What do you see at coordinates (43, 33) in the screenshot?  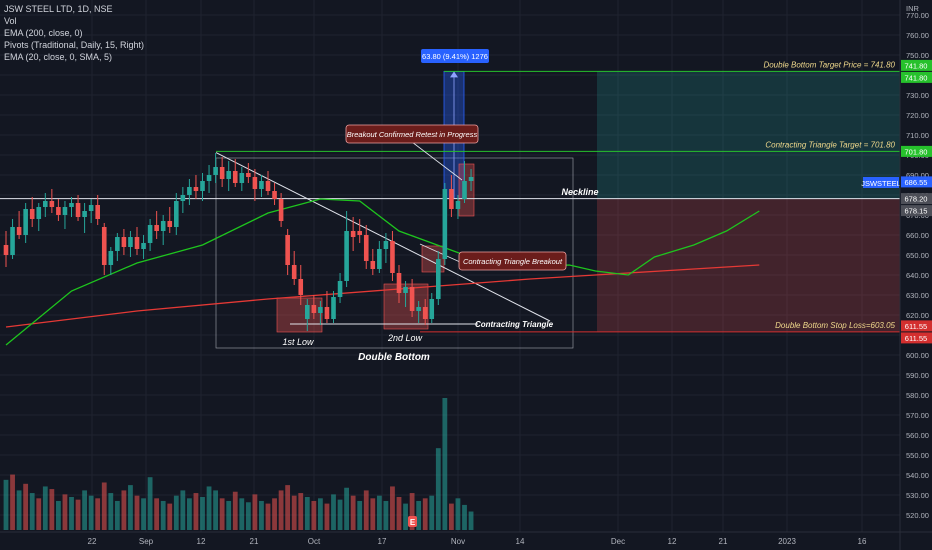 I see `legend-ema200: EMA (200, close, 0)` at bounding box center [43, 33].